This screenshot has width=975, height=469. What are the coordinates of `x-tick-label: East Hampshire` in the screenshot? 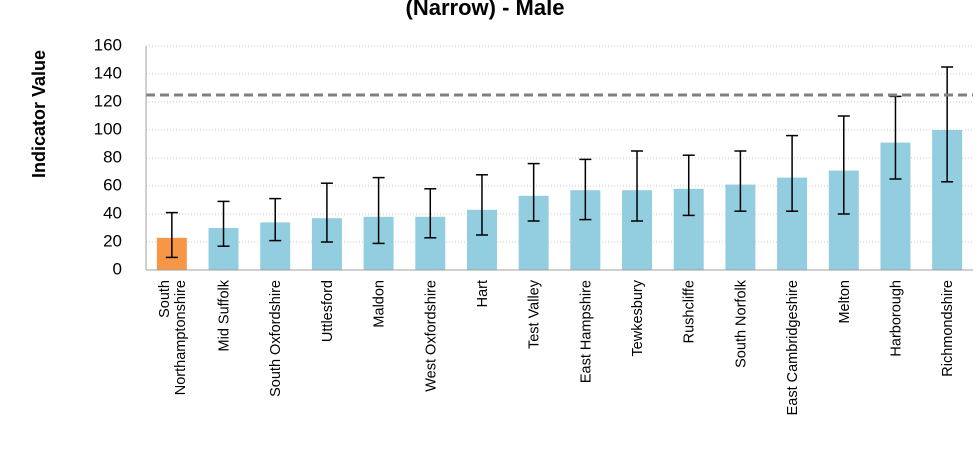 It's located at (586, 331).